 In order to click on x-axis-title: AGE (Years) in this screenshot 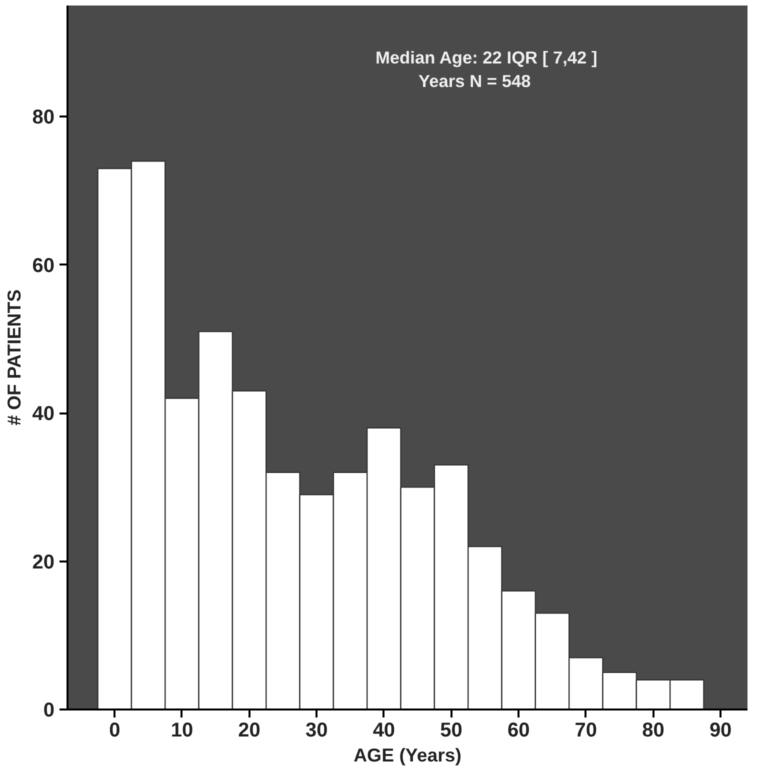, I will do `click(408, 755)`.